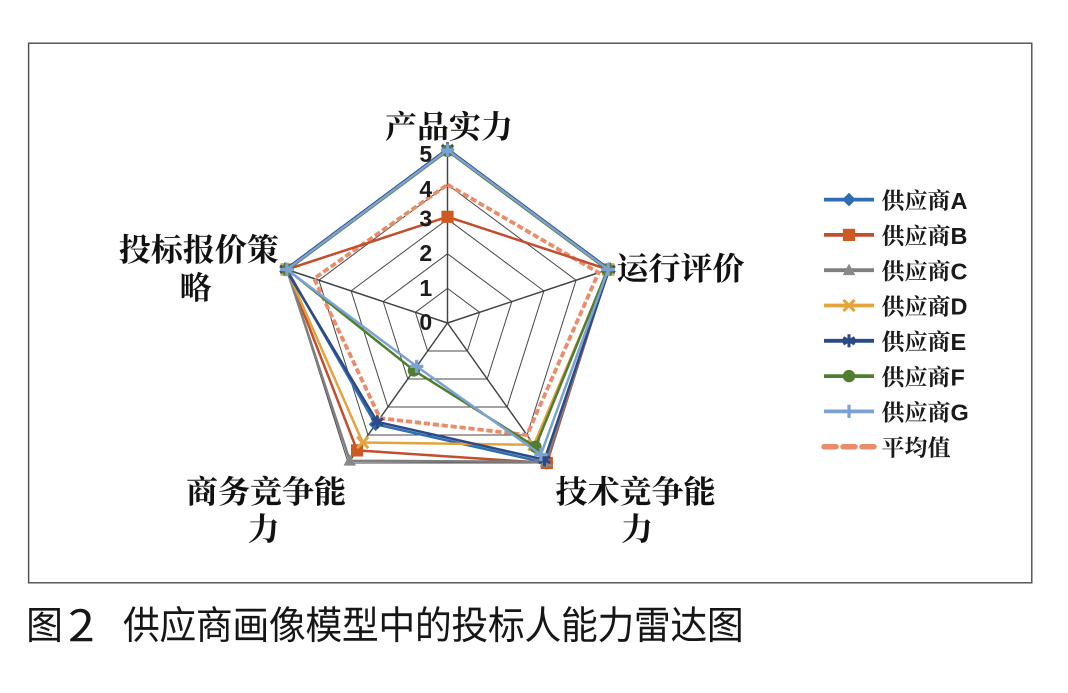  I want to click on svg-text: G, so click(960, 413).